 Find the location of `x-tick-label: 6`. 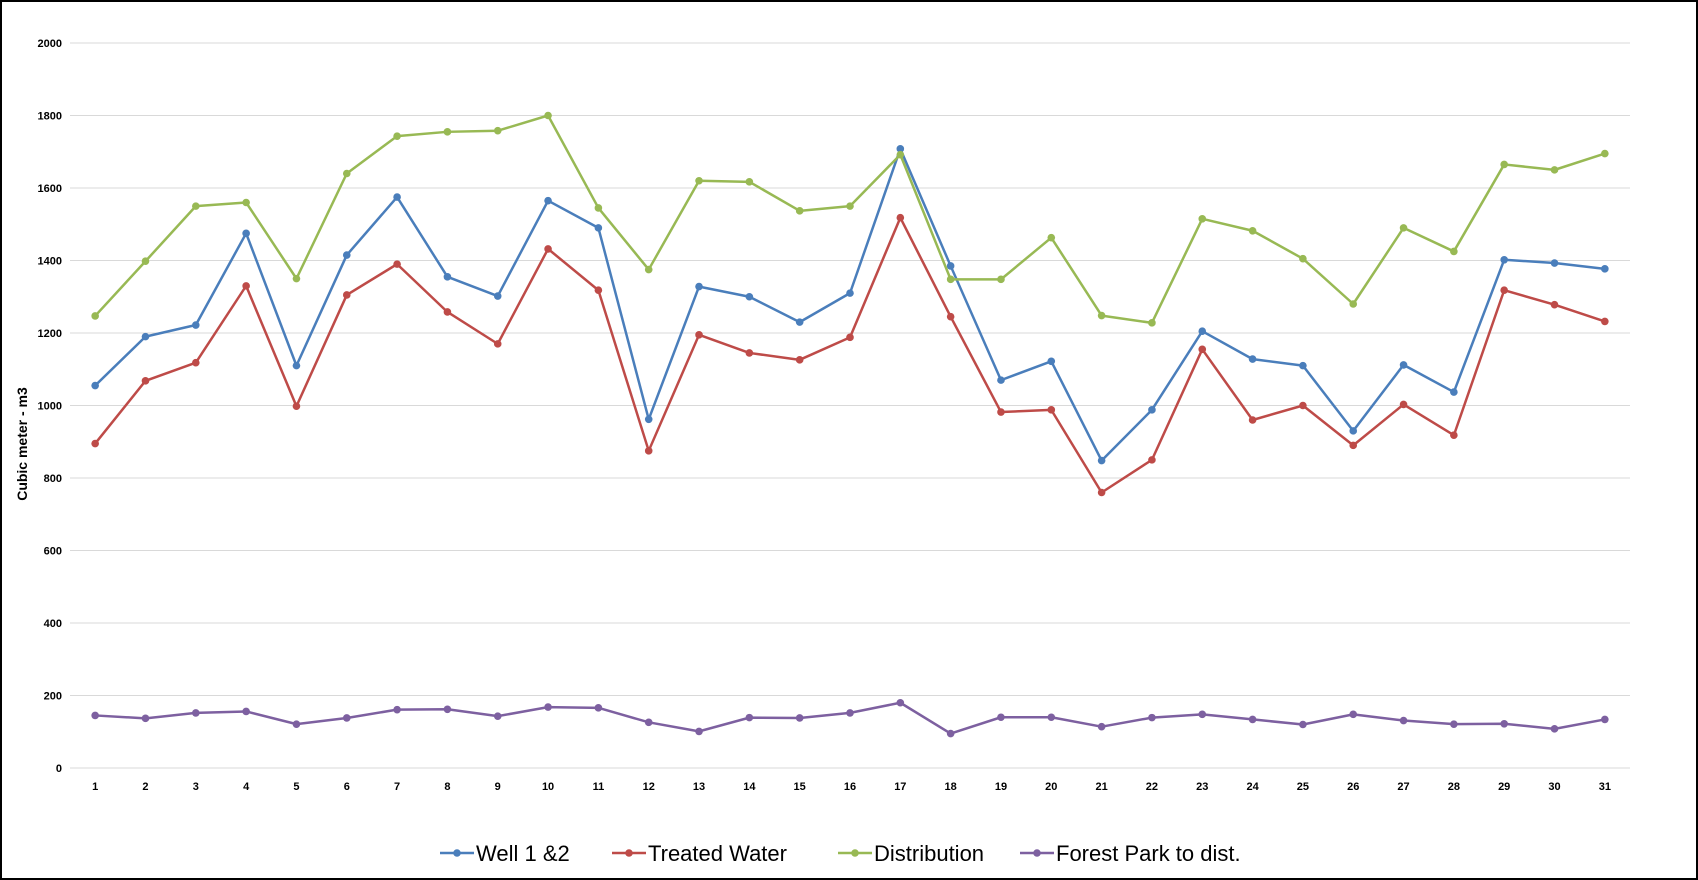

x-tick-label: 6 is located at coordinates (347, 787).